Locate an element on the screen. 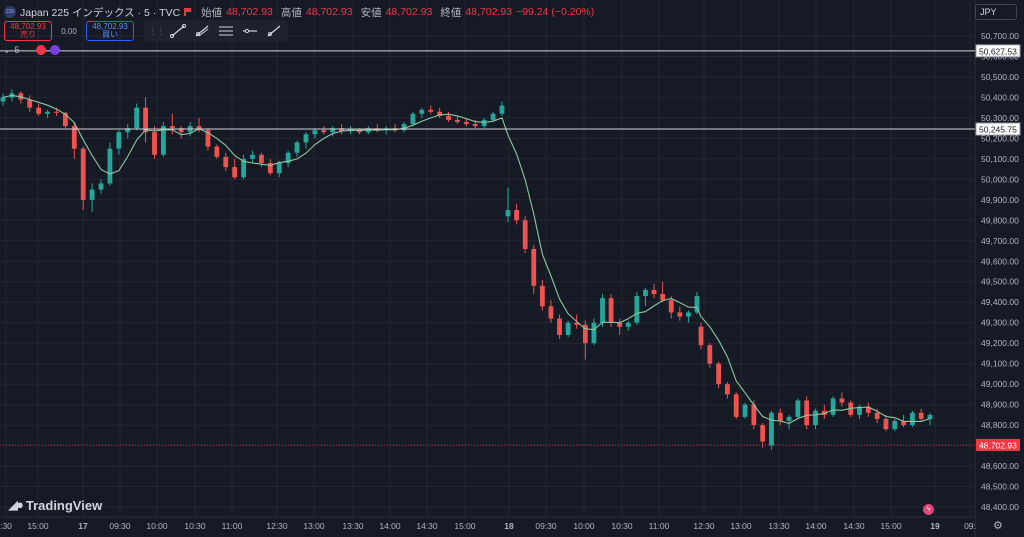 The height and width of the screenshot is (537, 1024). y-tick-label: 50,200.00 is located at coordinates (1000, 138).